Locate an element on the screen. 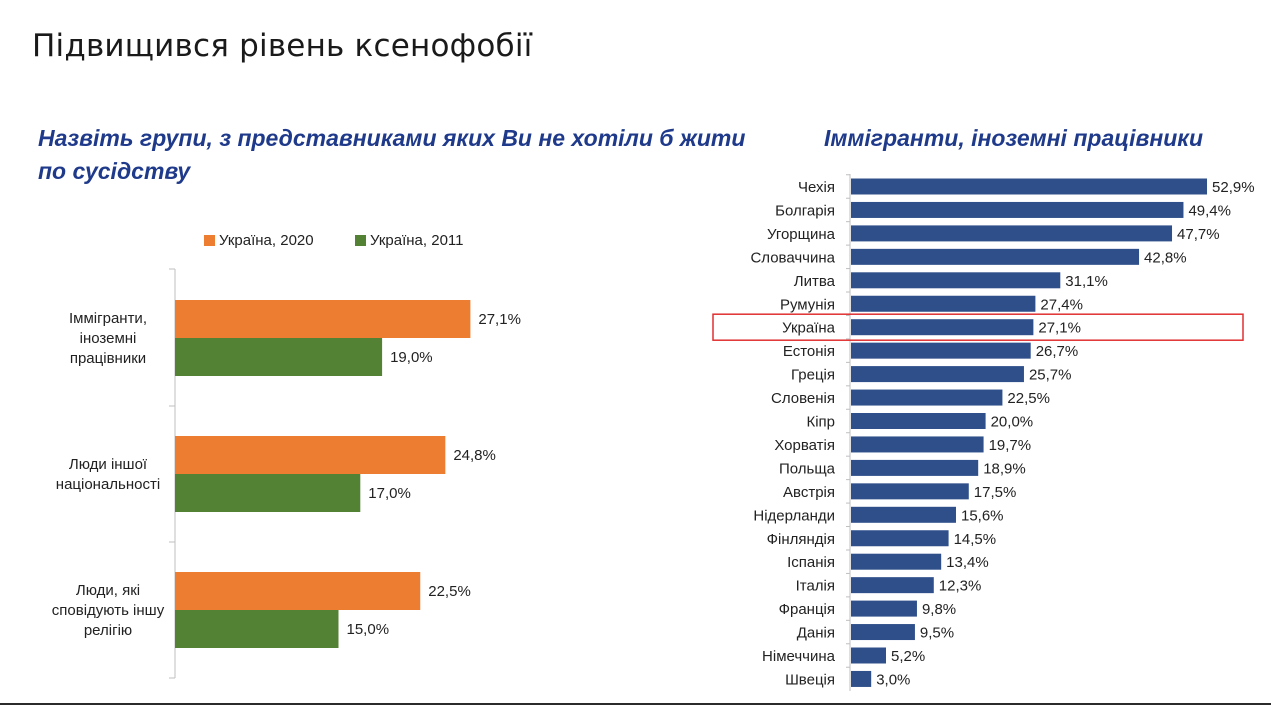  legend-2020-label: Україна, 2020 is located at coordinates (266, 240).